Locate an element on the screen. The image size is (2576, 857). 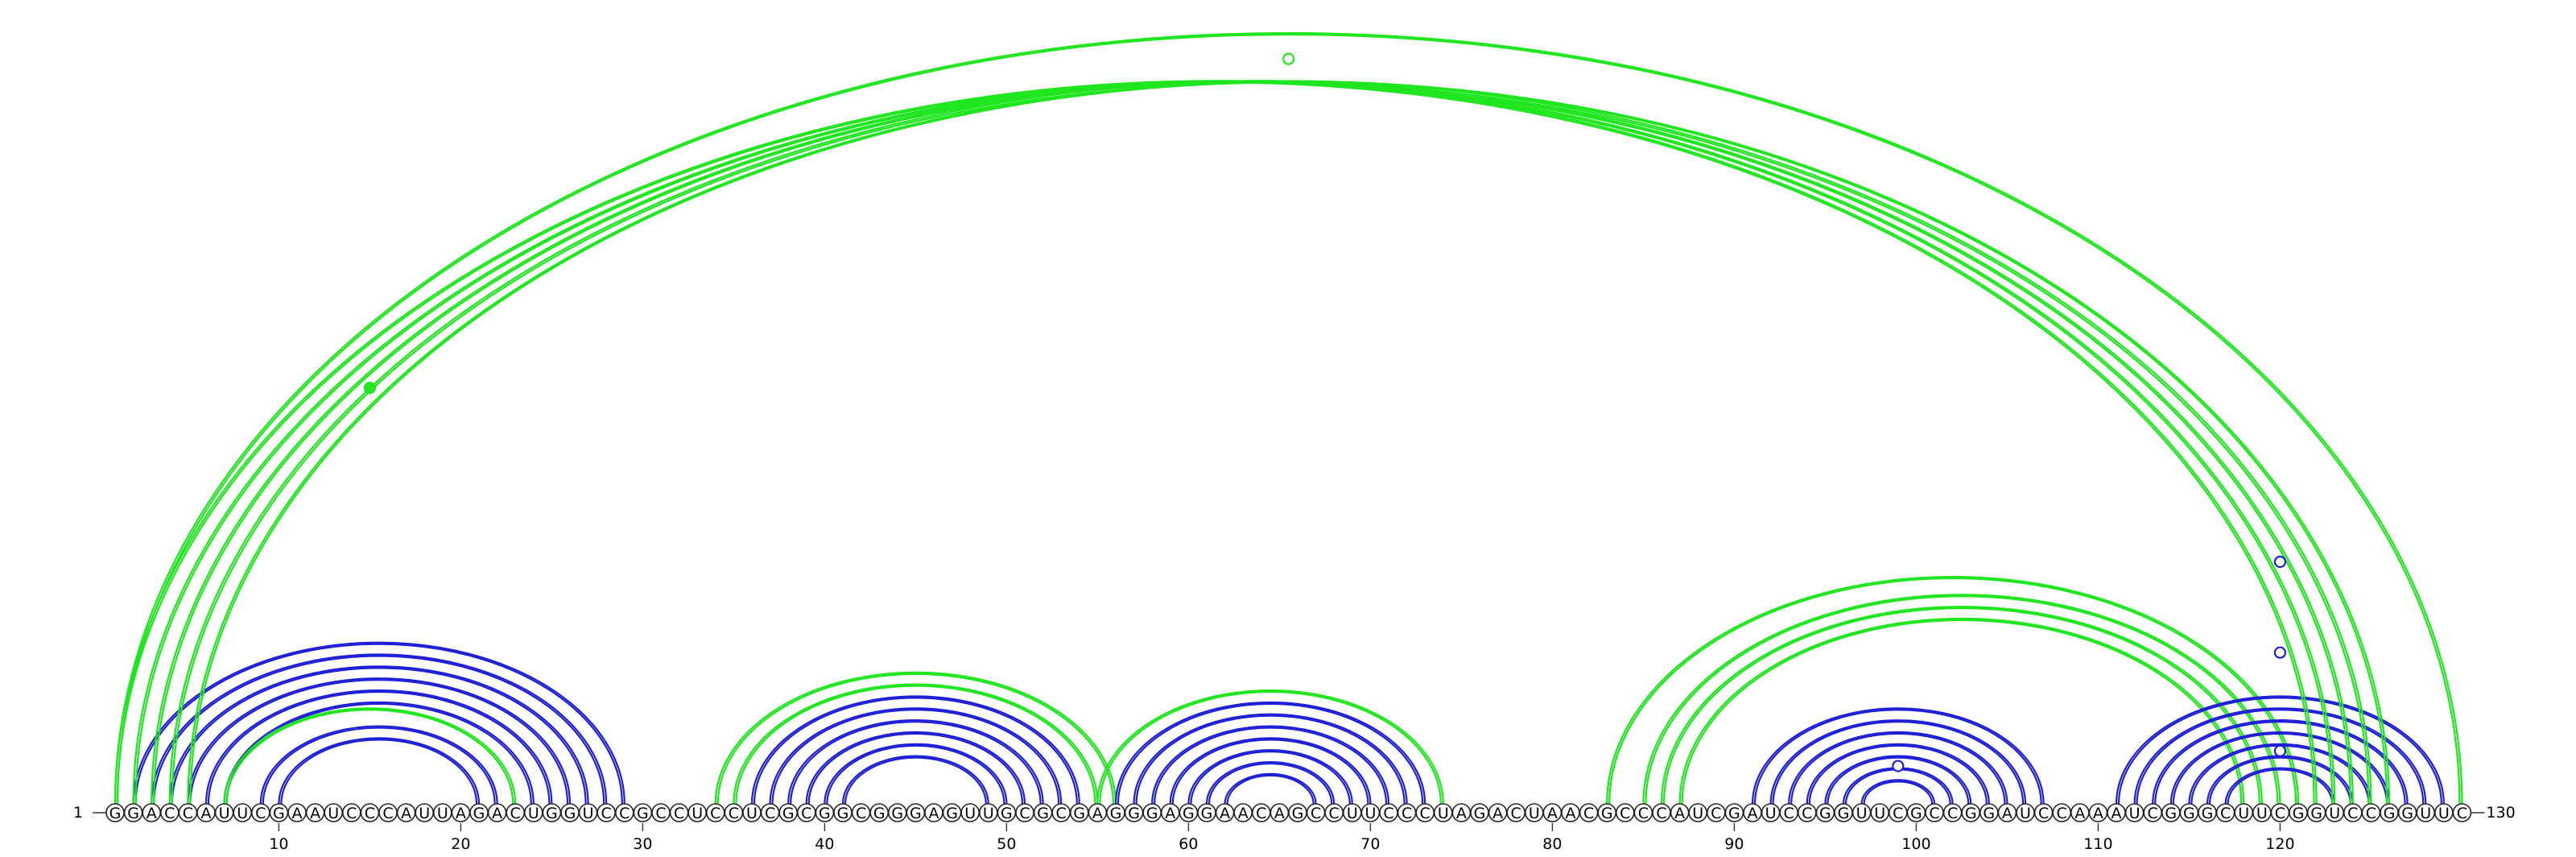
sequence-start-label: 1 is located at coordinates (78, 813).